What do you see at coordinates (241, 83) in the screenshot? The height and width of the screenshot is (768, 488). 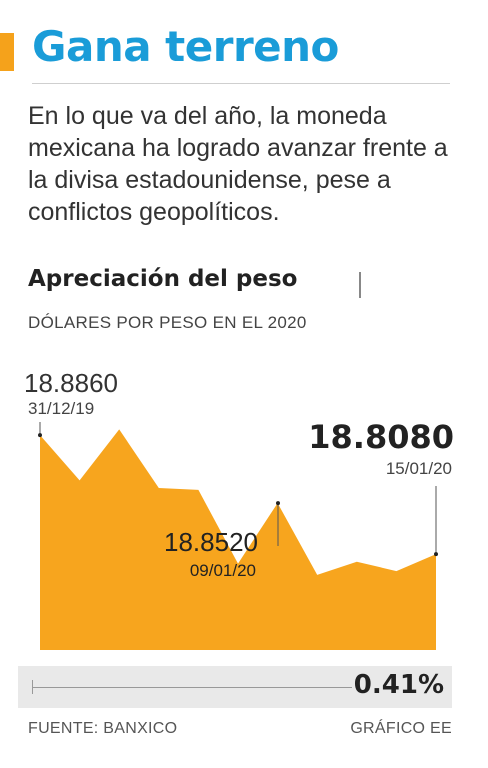 I see `title-divider` at bounding box center [241, 83].